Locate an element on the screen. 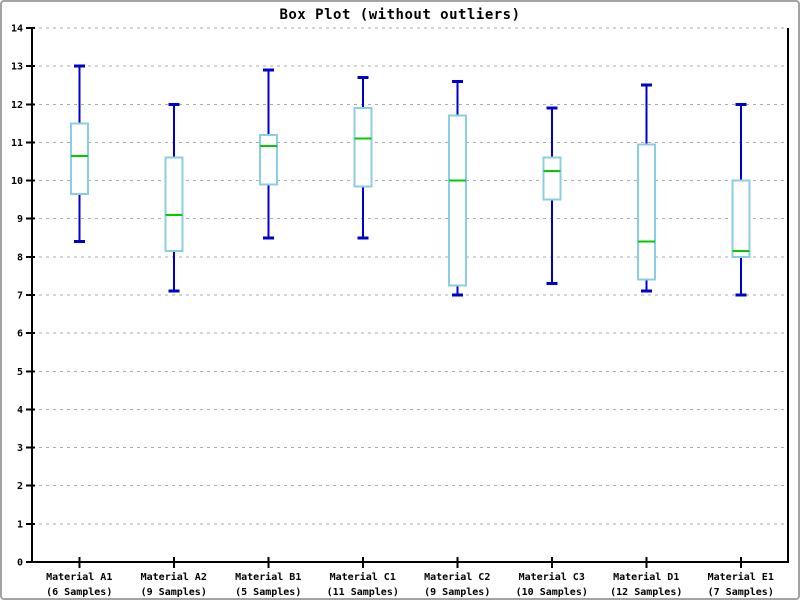  y-tick-label: 12 is located at coordinates (17, 105).